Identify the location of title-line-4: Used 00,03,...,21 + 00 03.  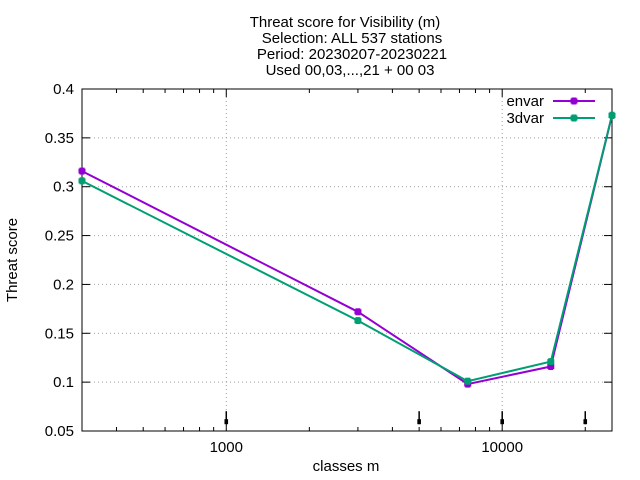
(350, 70).